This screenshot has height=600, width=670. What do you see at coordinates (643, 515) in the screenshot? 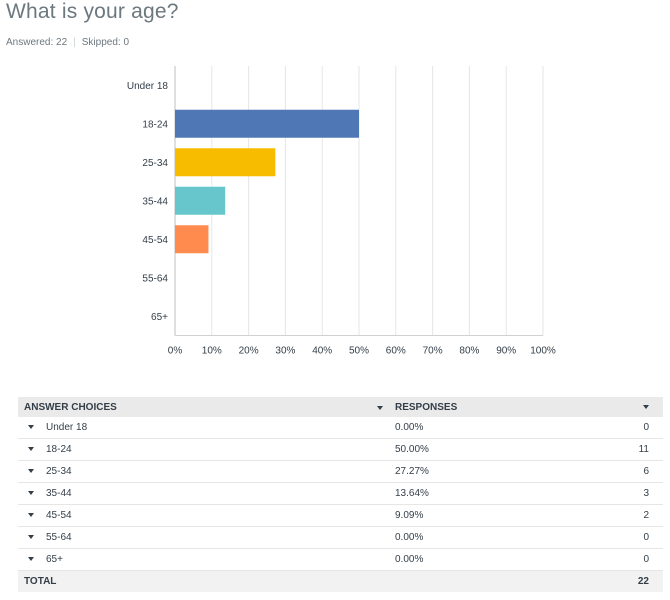
I see `response-count: 2` at bounding box center [643, 515].